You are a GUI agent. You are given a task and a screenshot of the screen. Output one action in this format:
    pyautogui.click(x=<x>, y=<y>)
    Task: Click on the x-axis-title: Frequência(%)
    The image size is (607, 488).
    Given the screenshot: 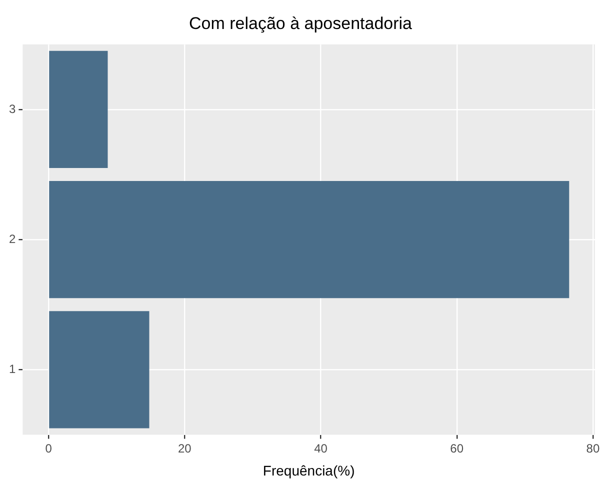 What is the action you would take?
    pyautogui.click(x=308, y=470)
    